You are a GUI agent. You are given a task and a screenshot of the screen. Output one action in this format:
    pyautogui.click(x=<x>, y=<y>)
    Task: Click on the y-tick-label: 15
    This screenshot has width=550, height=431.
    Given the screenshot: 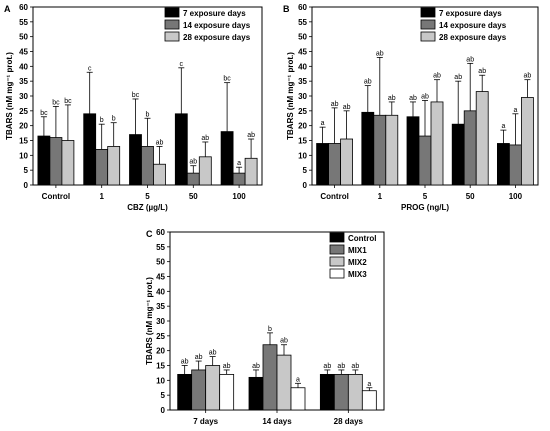 What is the action you would take?
    pyautogui.click(x=302, y=141)
    